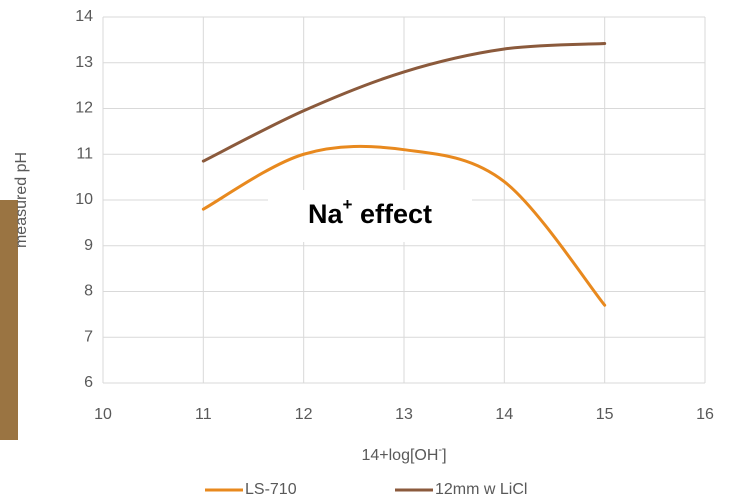 The image size is (743, 501). What do you see at coordinates (366, 489) in the screenshot?
I see `legend: LS-710 12mm w LiCl` at bounding box center [366, 489].